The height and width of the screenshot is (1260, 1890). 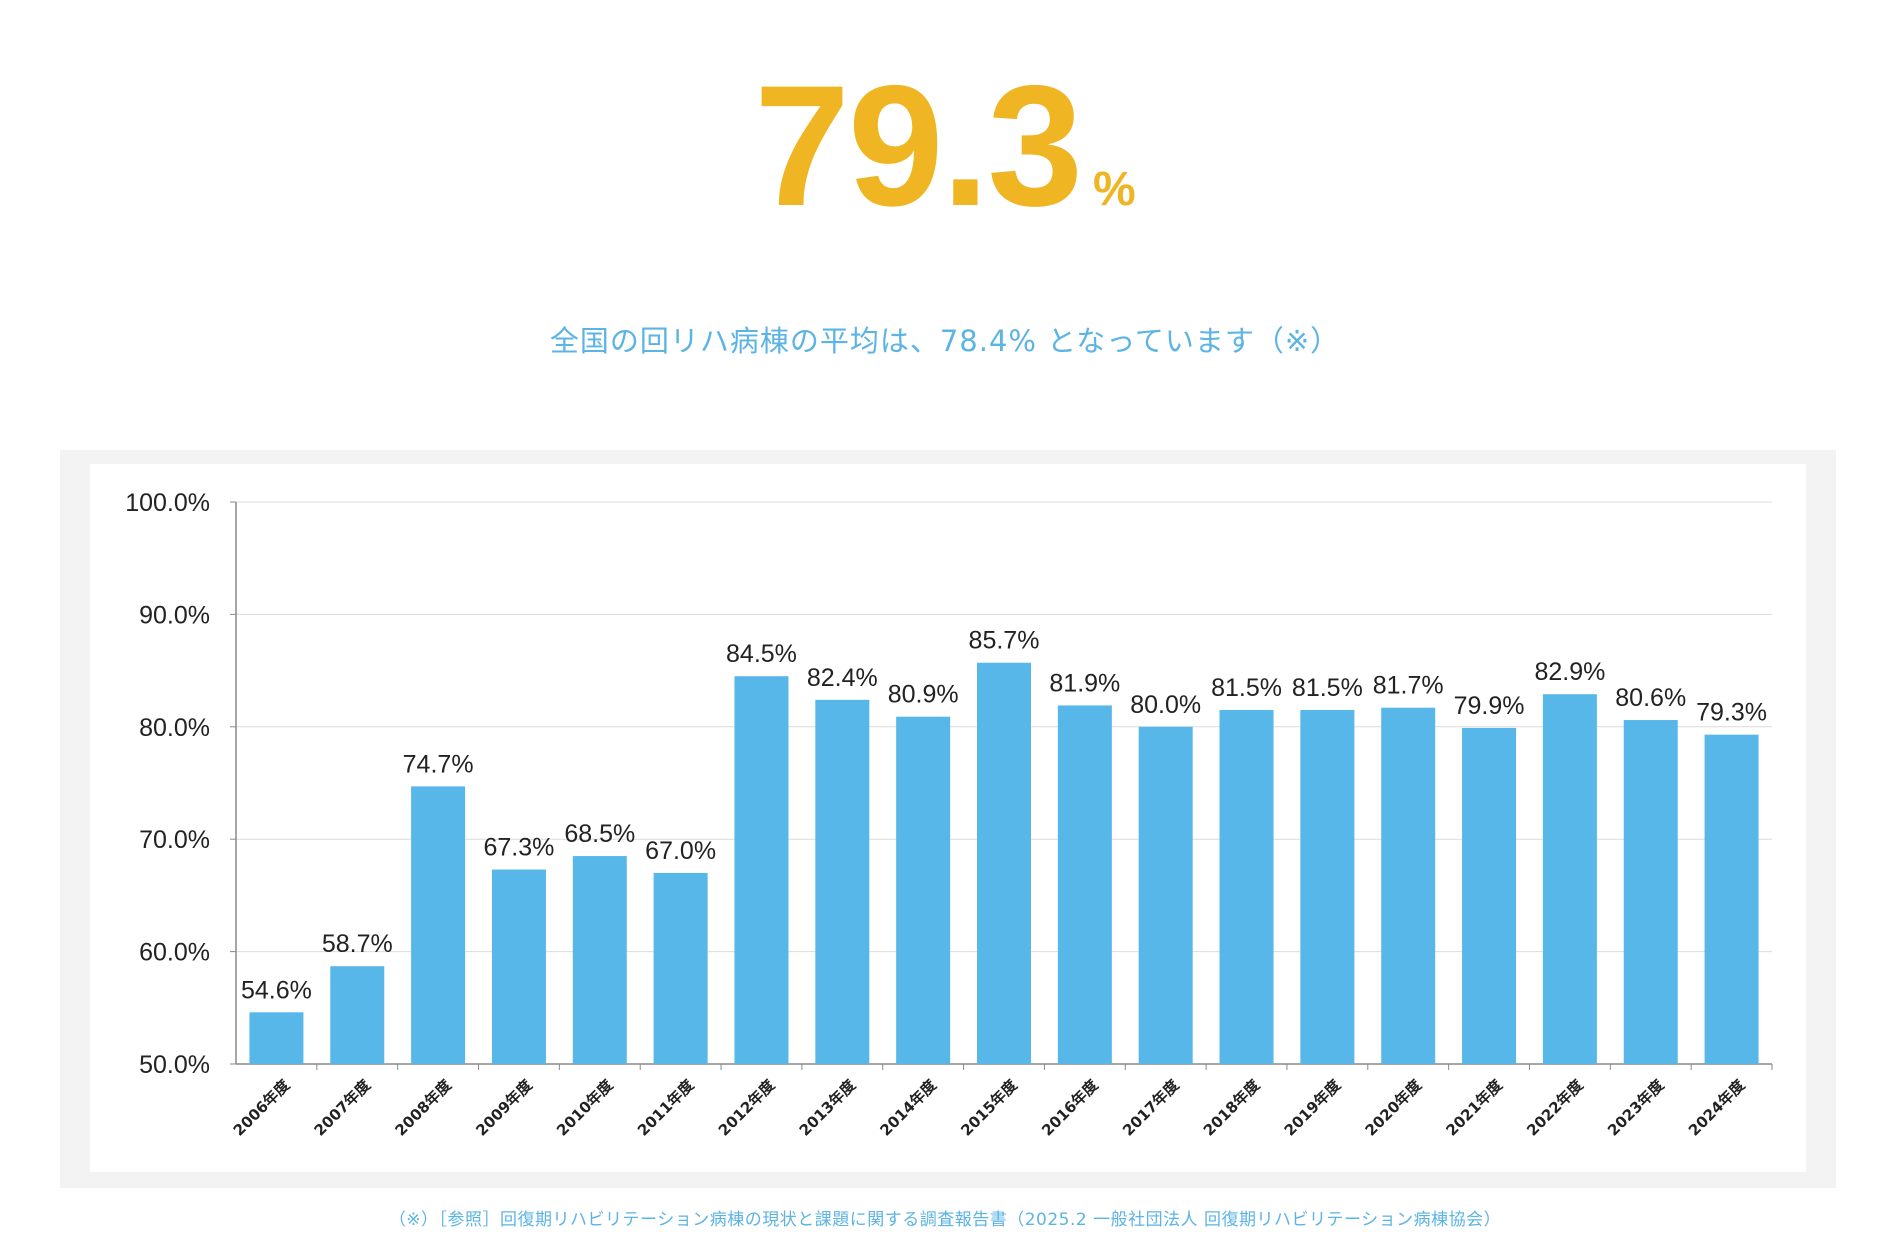 What do you see at coordinates (918, 146) in the screenshot?
I see `hero-value: 79.3` at bounding box center [918, 146].